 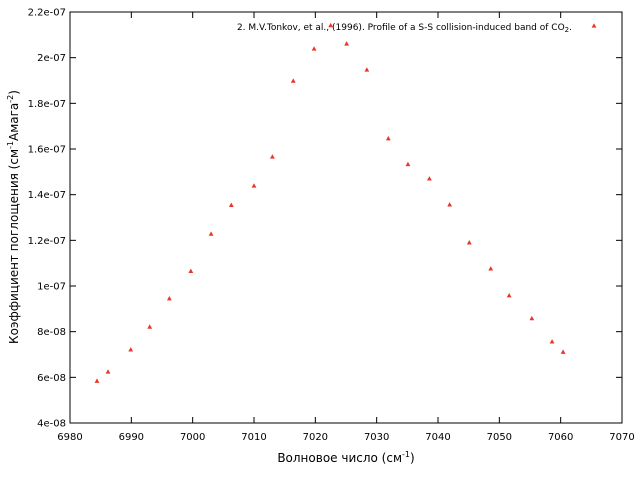 What do you see at coordinates (345, 457) in the screenshot?
I see `x-axis-label: Волновое число (см-1)` at bounding box center [345, 457].